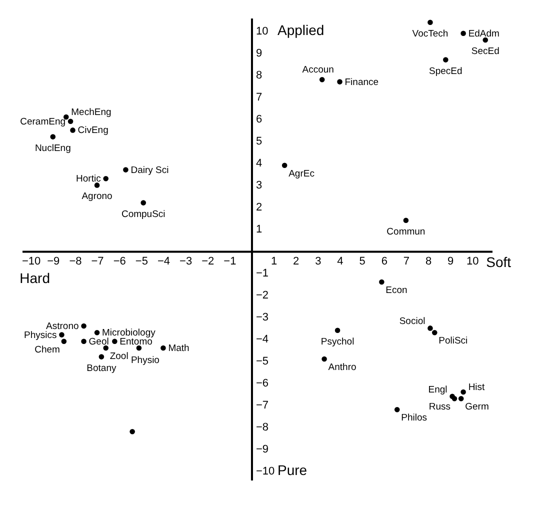 This screenshot has width=557, height=509. What do you see at coordinates (262, 406) in the screenshot?
I see `y-tick-label: −7` at bounding box center [262, 406].